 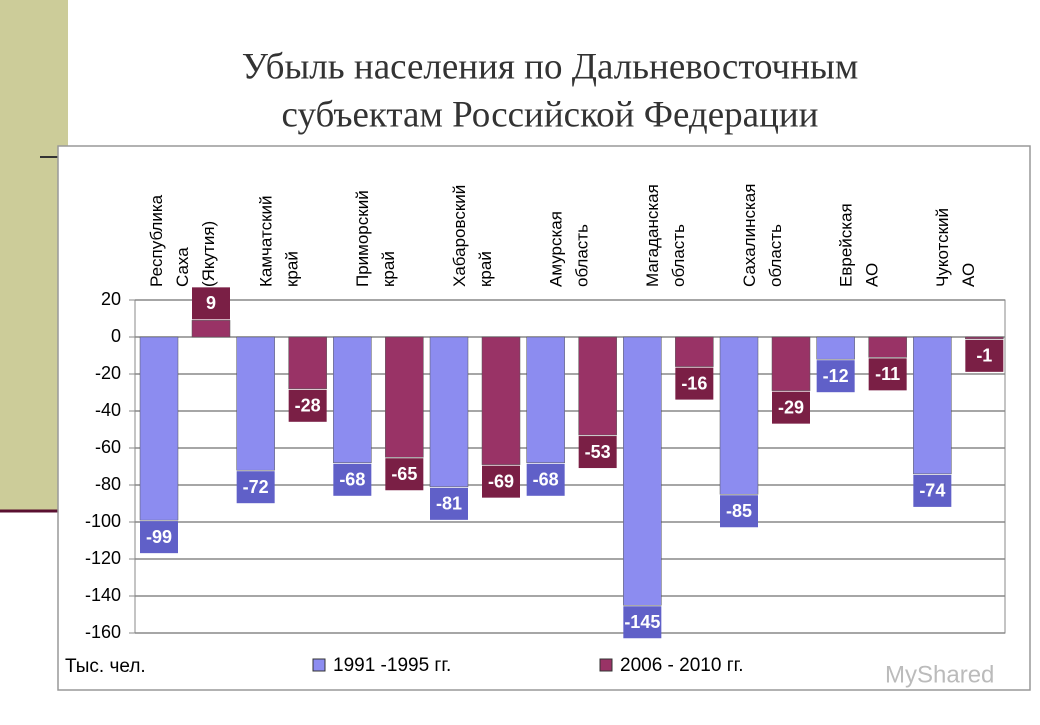 What do you see at coordinates (103, 558) in the screenshot?
I see `y-tick-label: -120` at bounding box center [103, 558].